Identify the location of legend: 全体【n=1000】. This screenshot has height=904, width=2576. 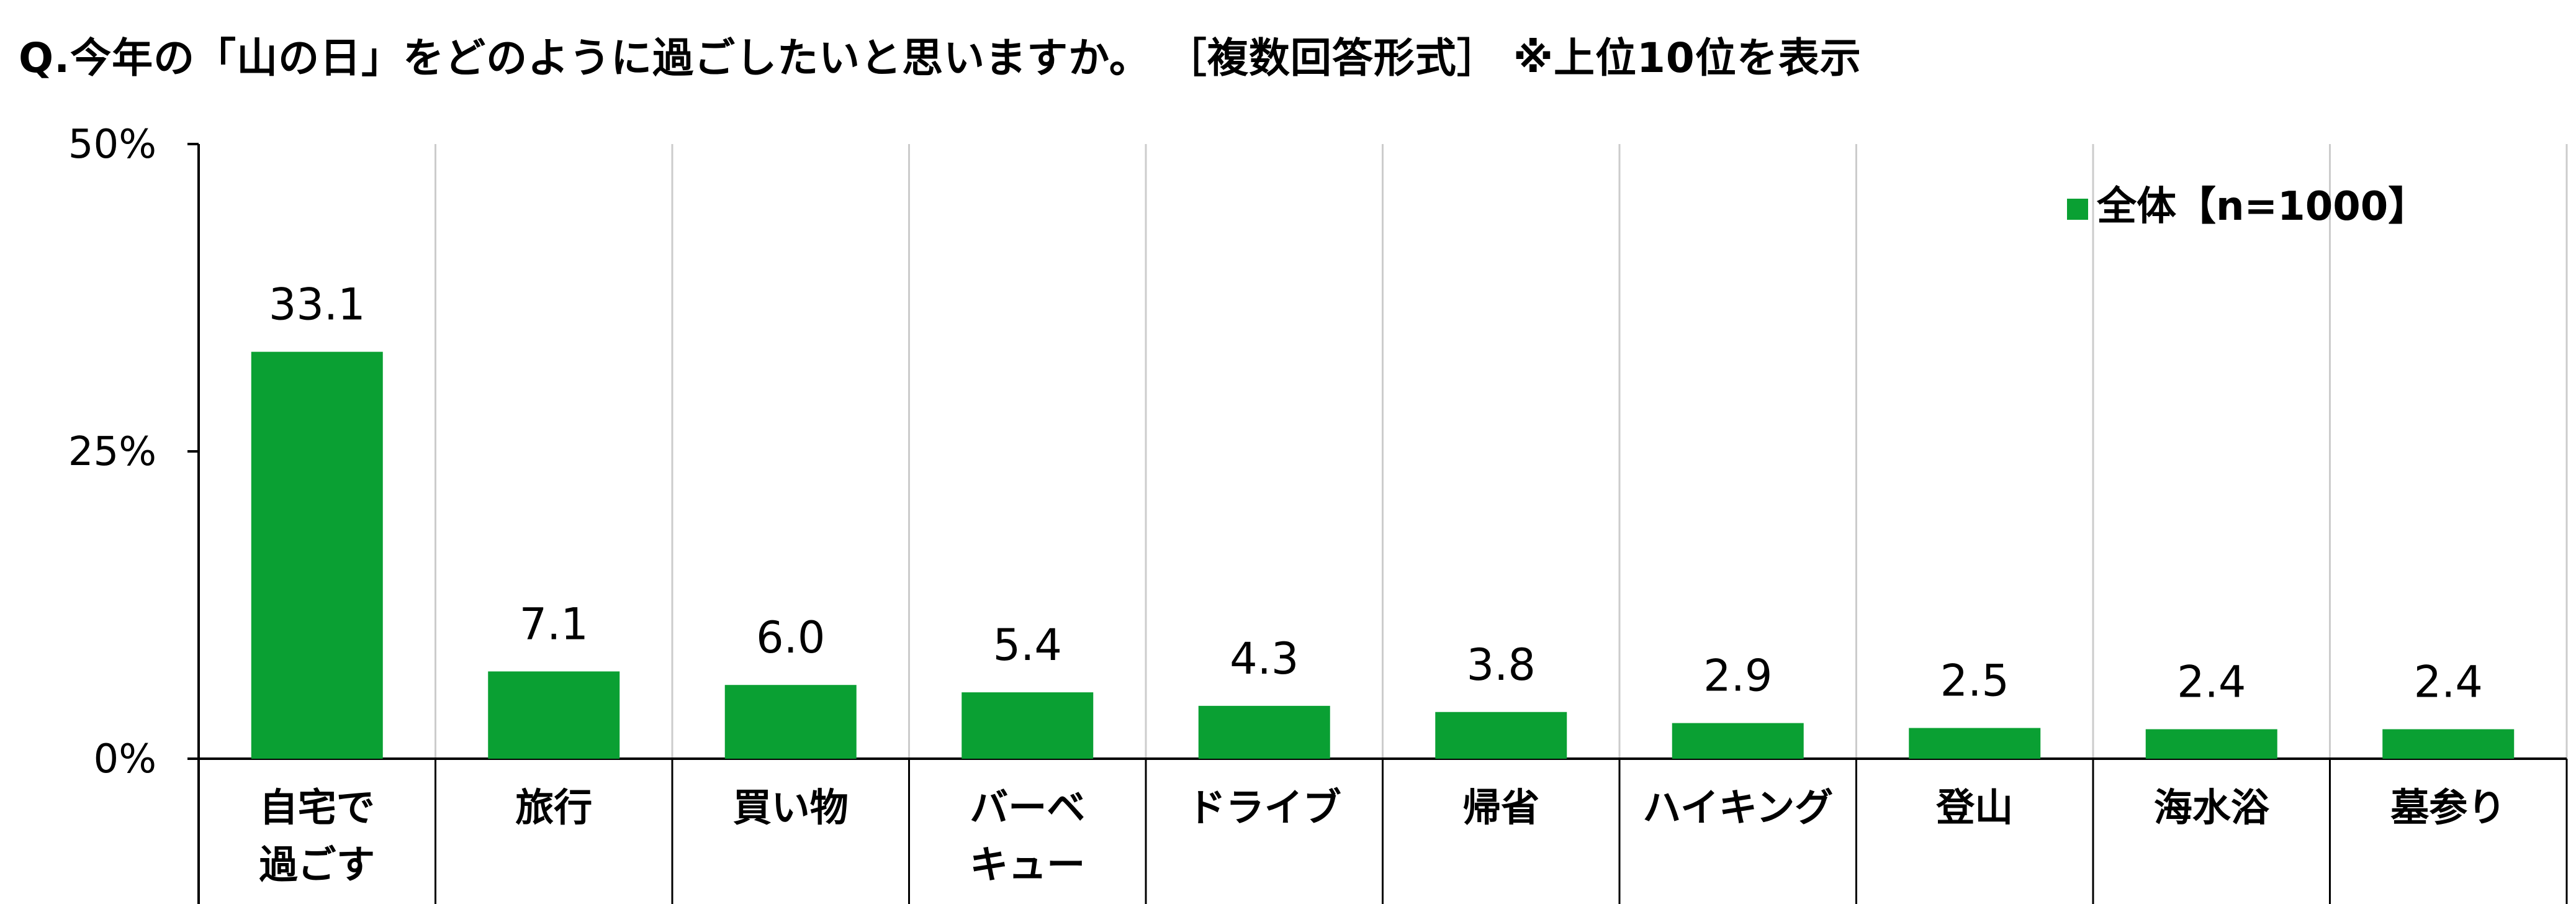
(2247, 207).